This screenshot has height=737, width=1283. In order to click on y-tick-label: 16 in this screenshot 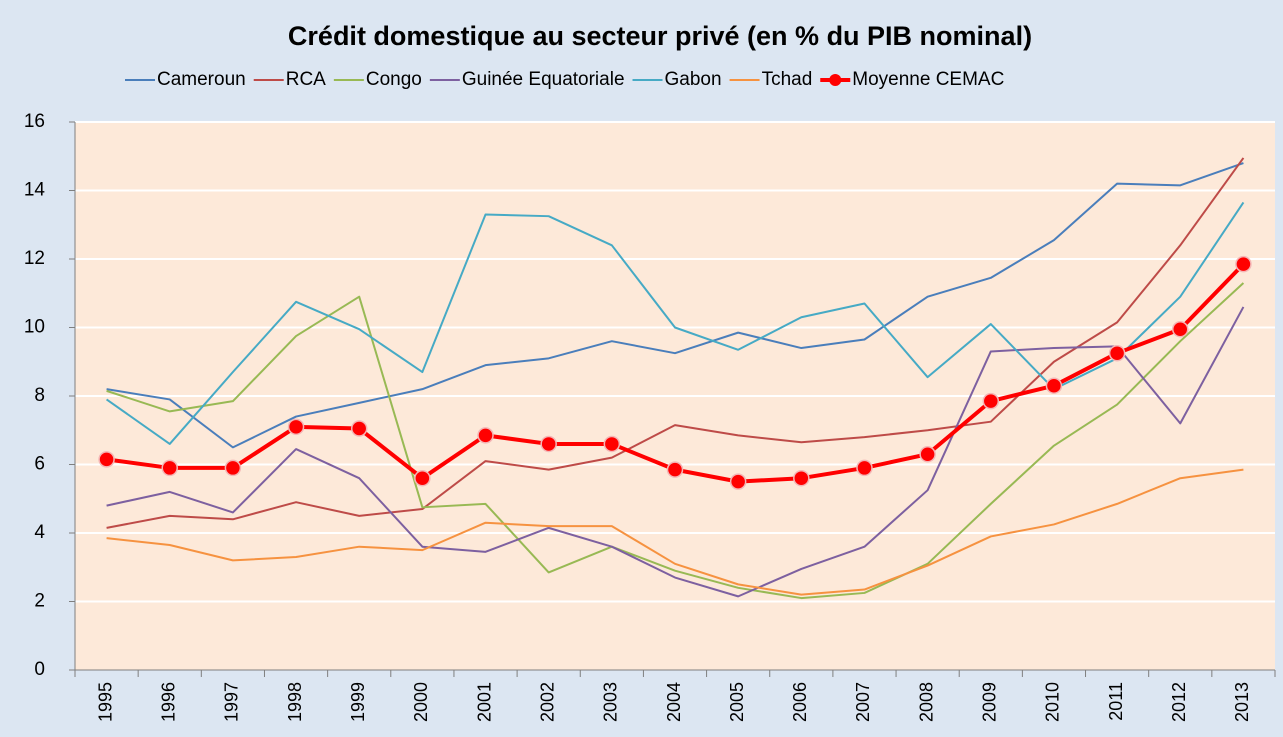, I will do `click(34, 121)`.